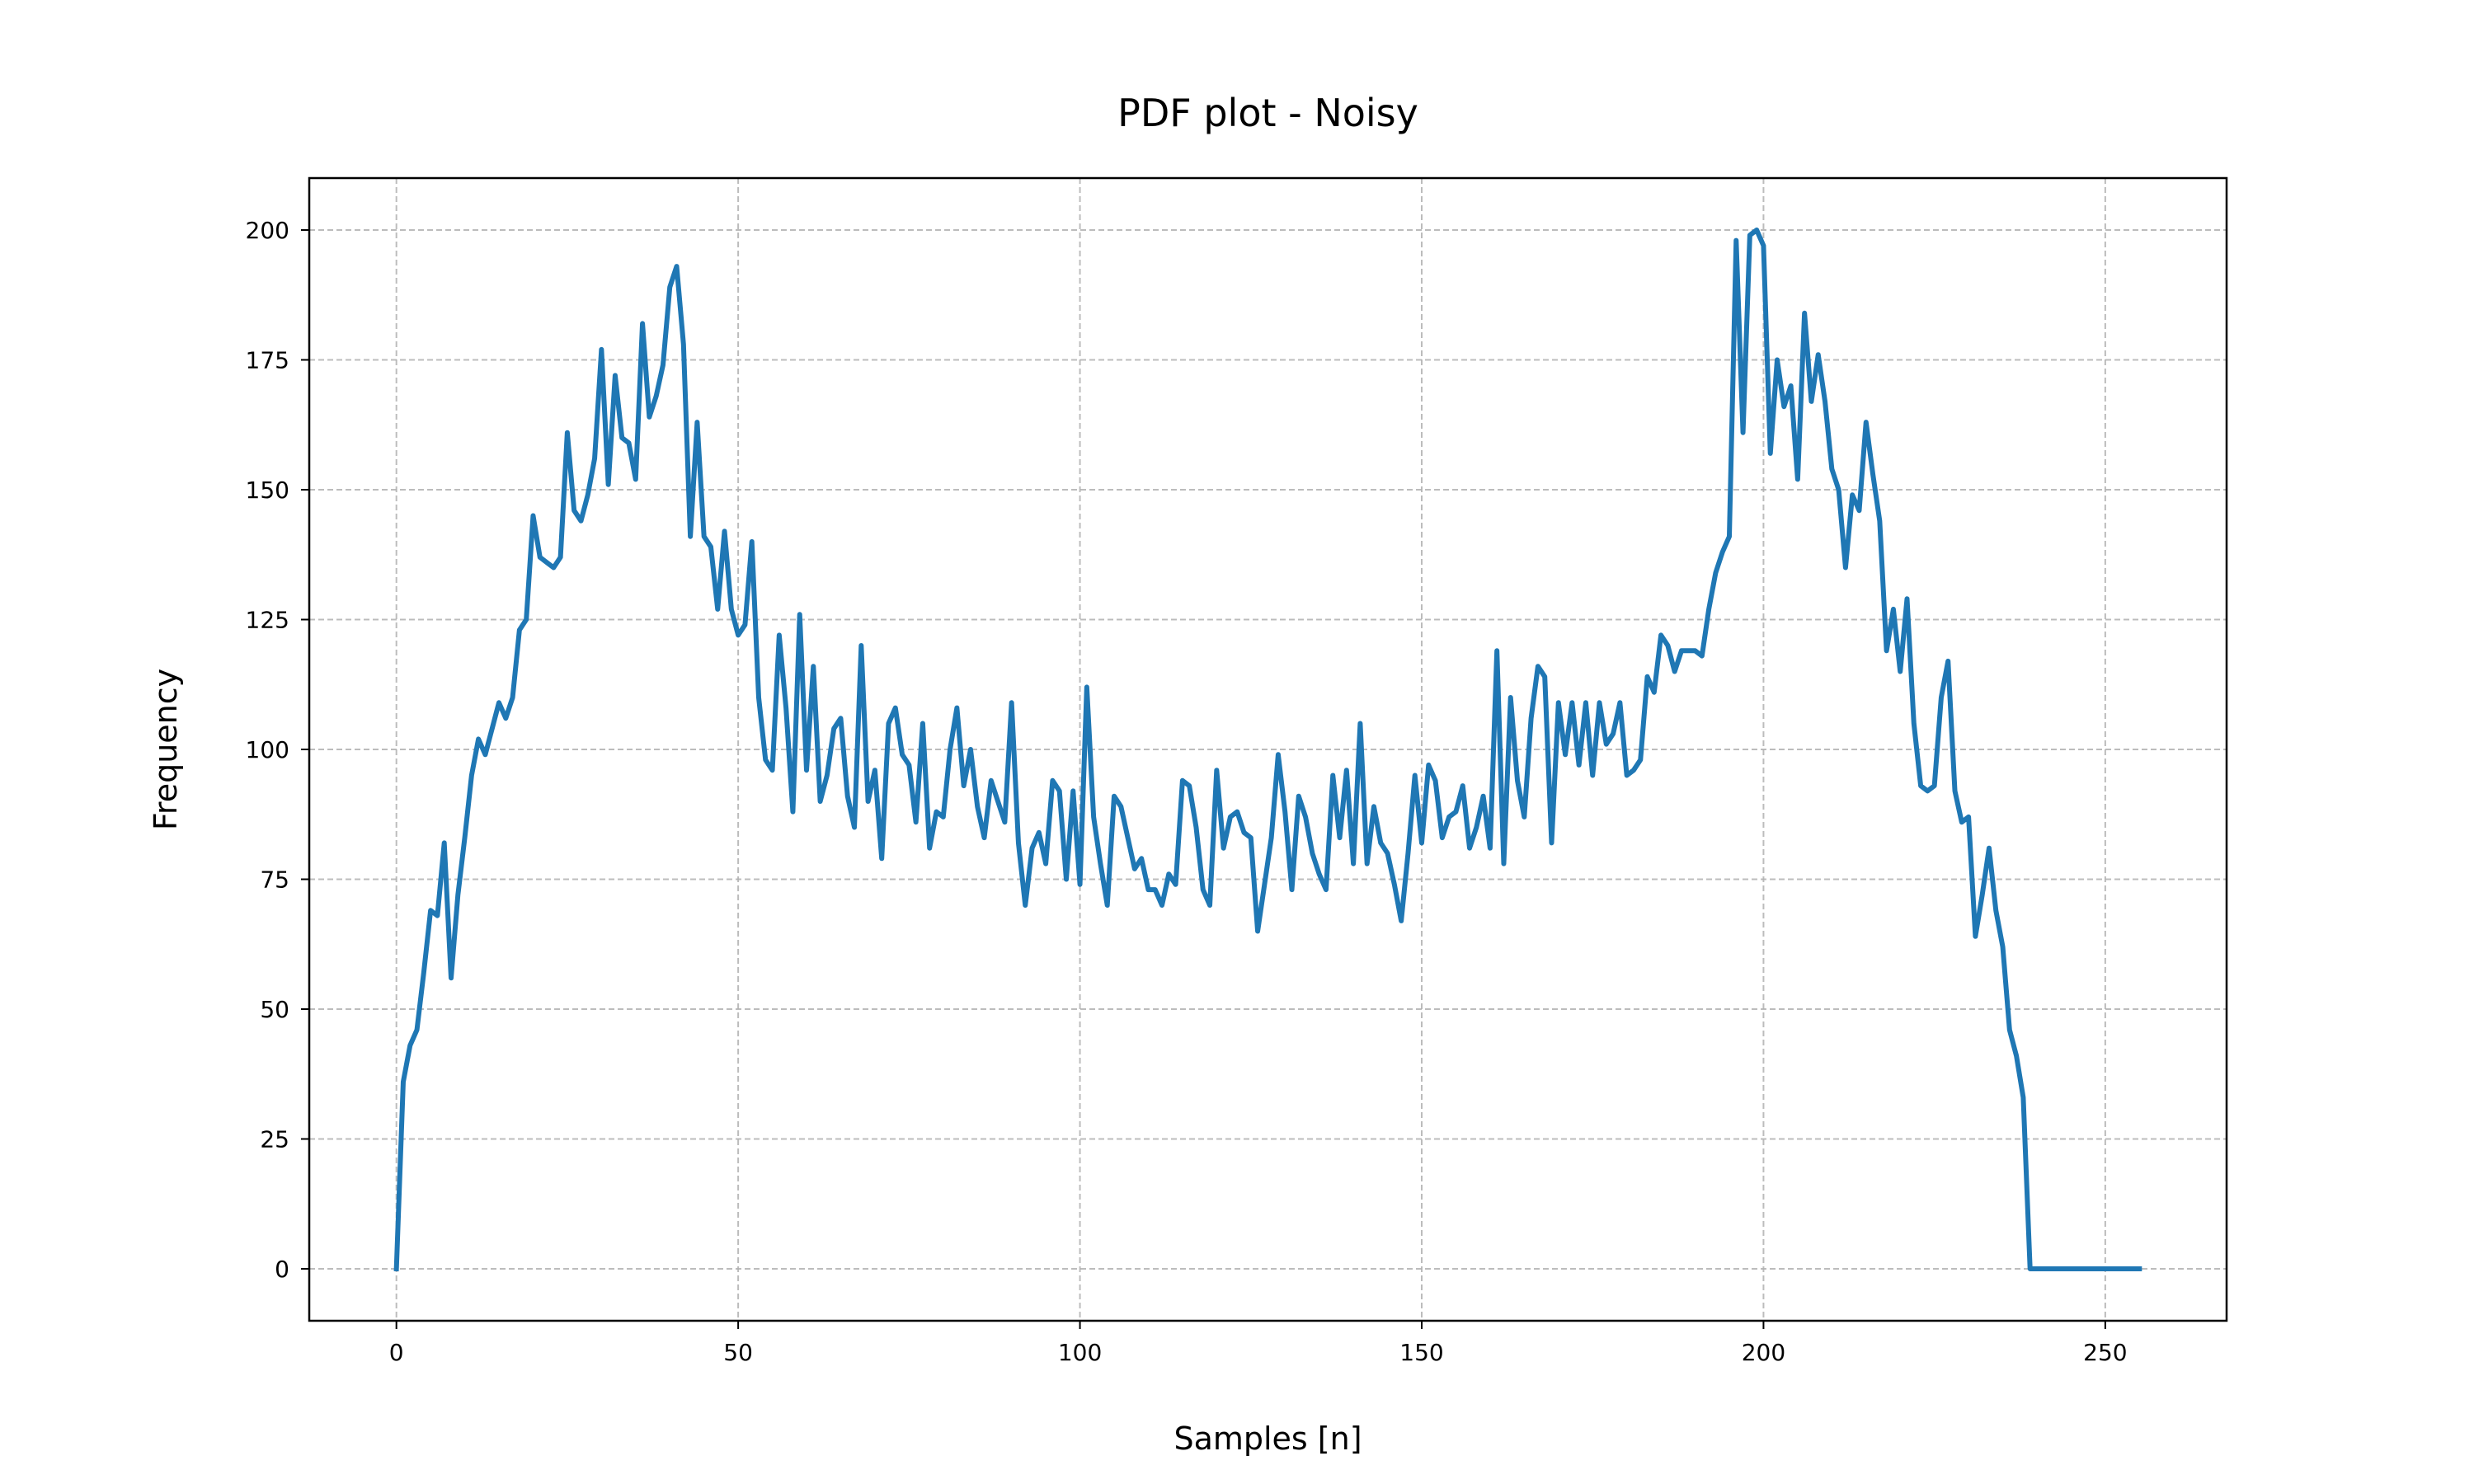  Describe the element at coordinates (267, 360) in the screenshot. I see `y-tick-label: 175` at that location.